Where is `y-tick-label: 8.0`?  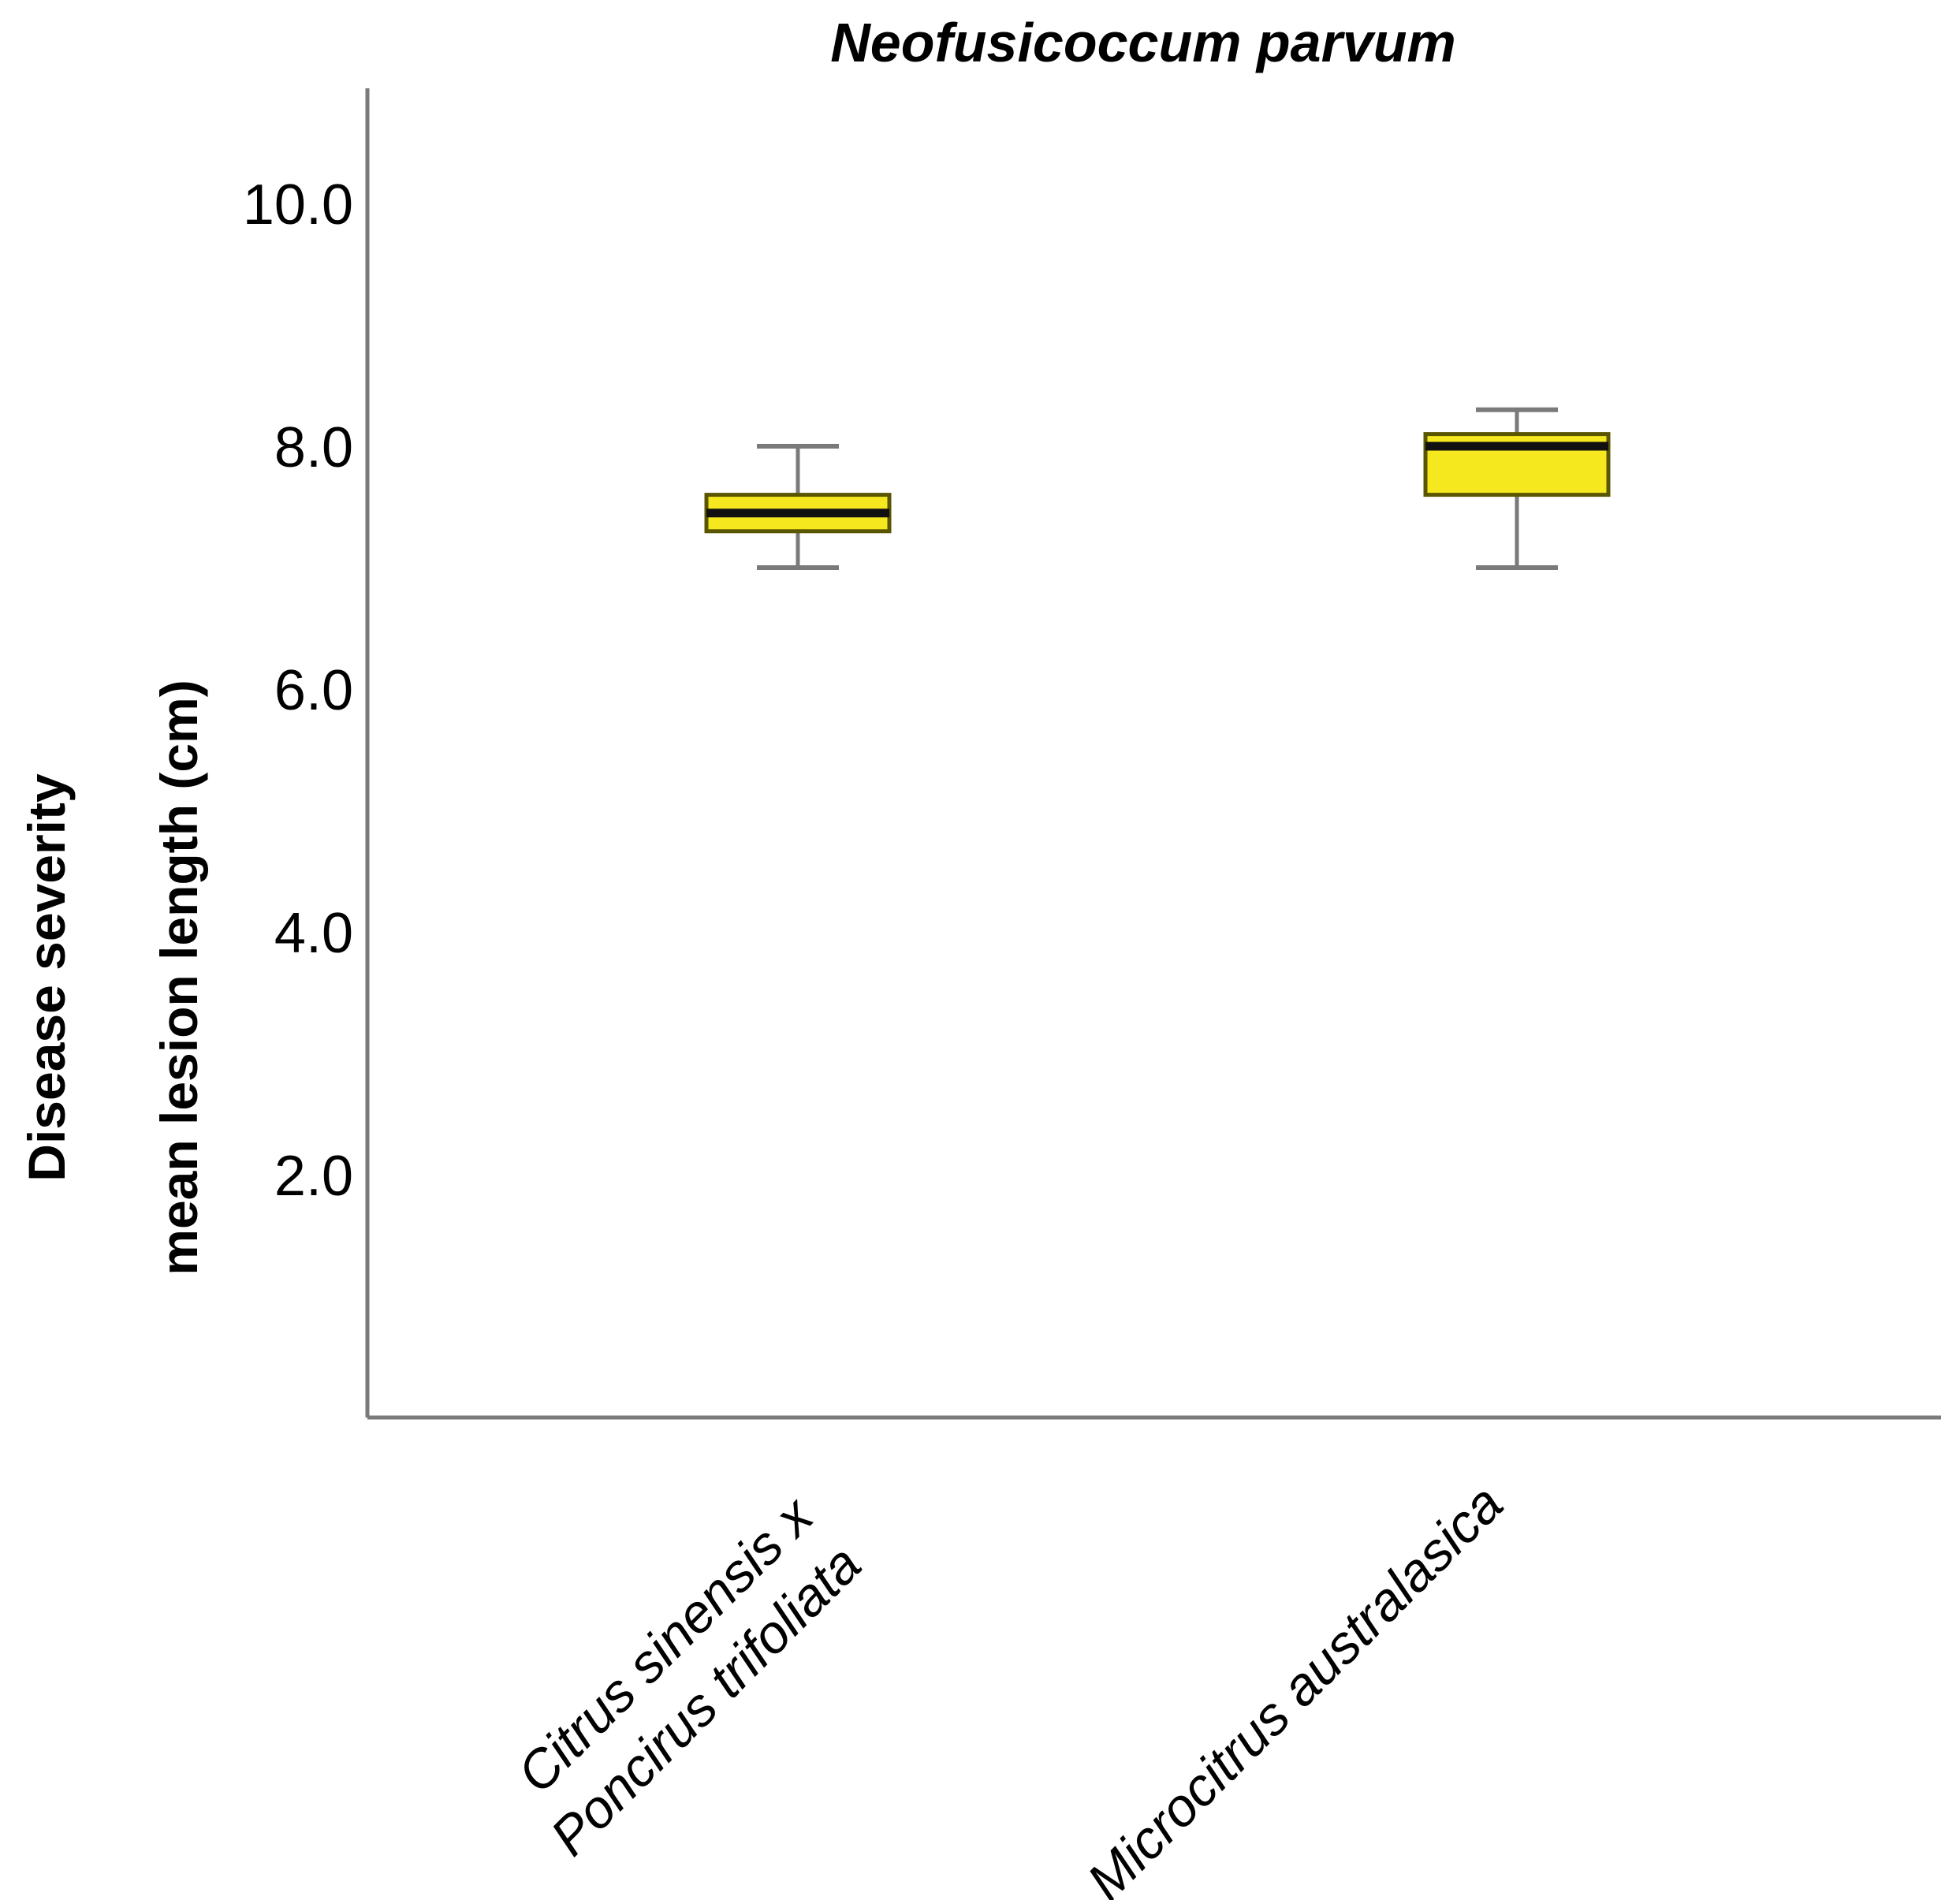
y-tick-label: 8.0 is located at coordinates (313, 447).